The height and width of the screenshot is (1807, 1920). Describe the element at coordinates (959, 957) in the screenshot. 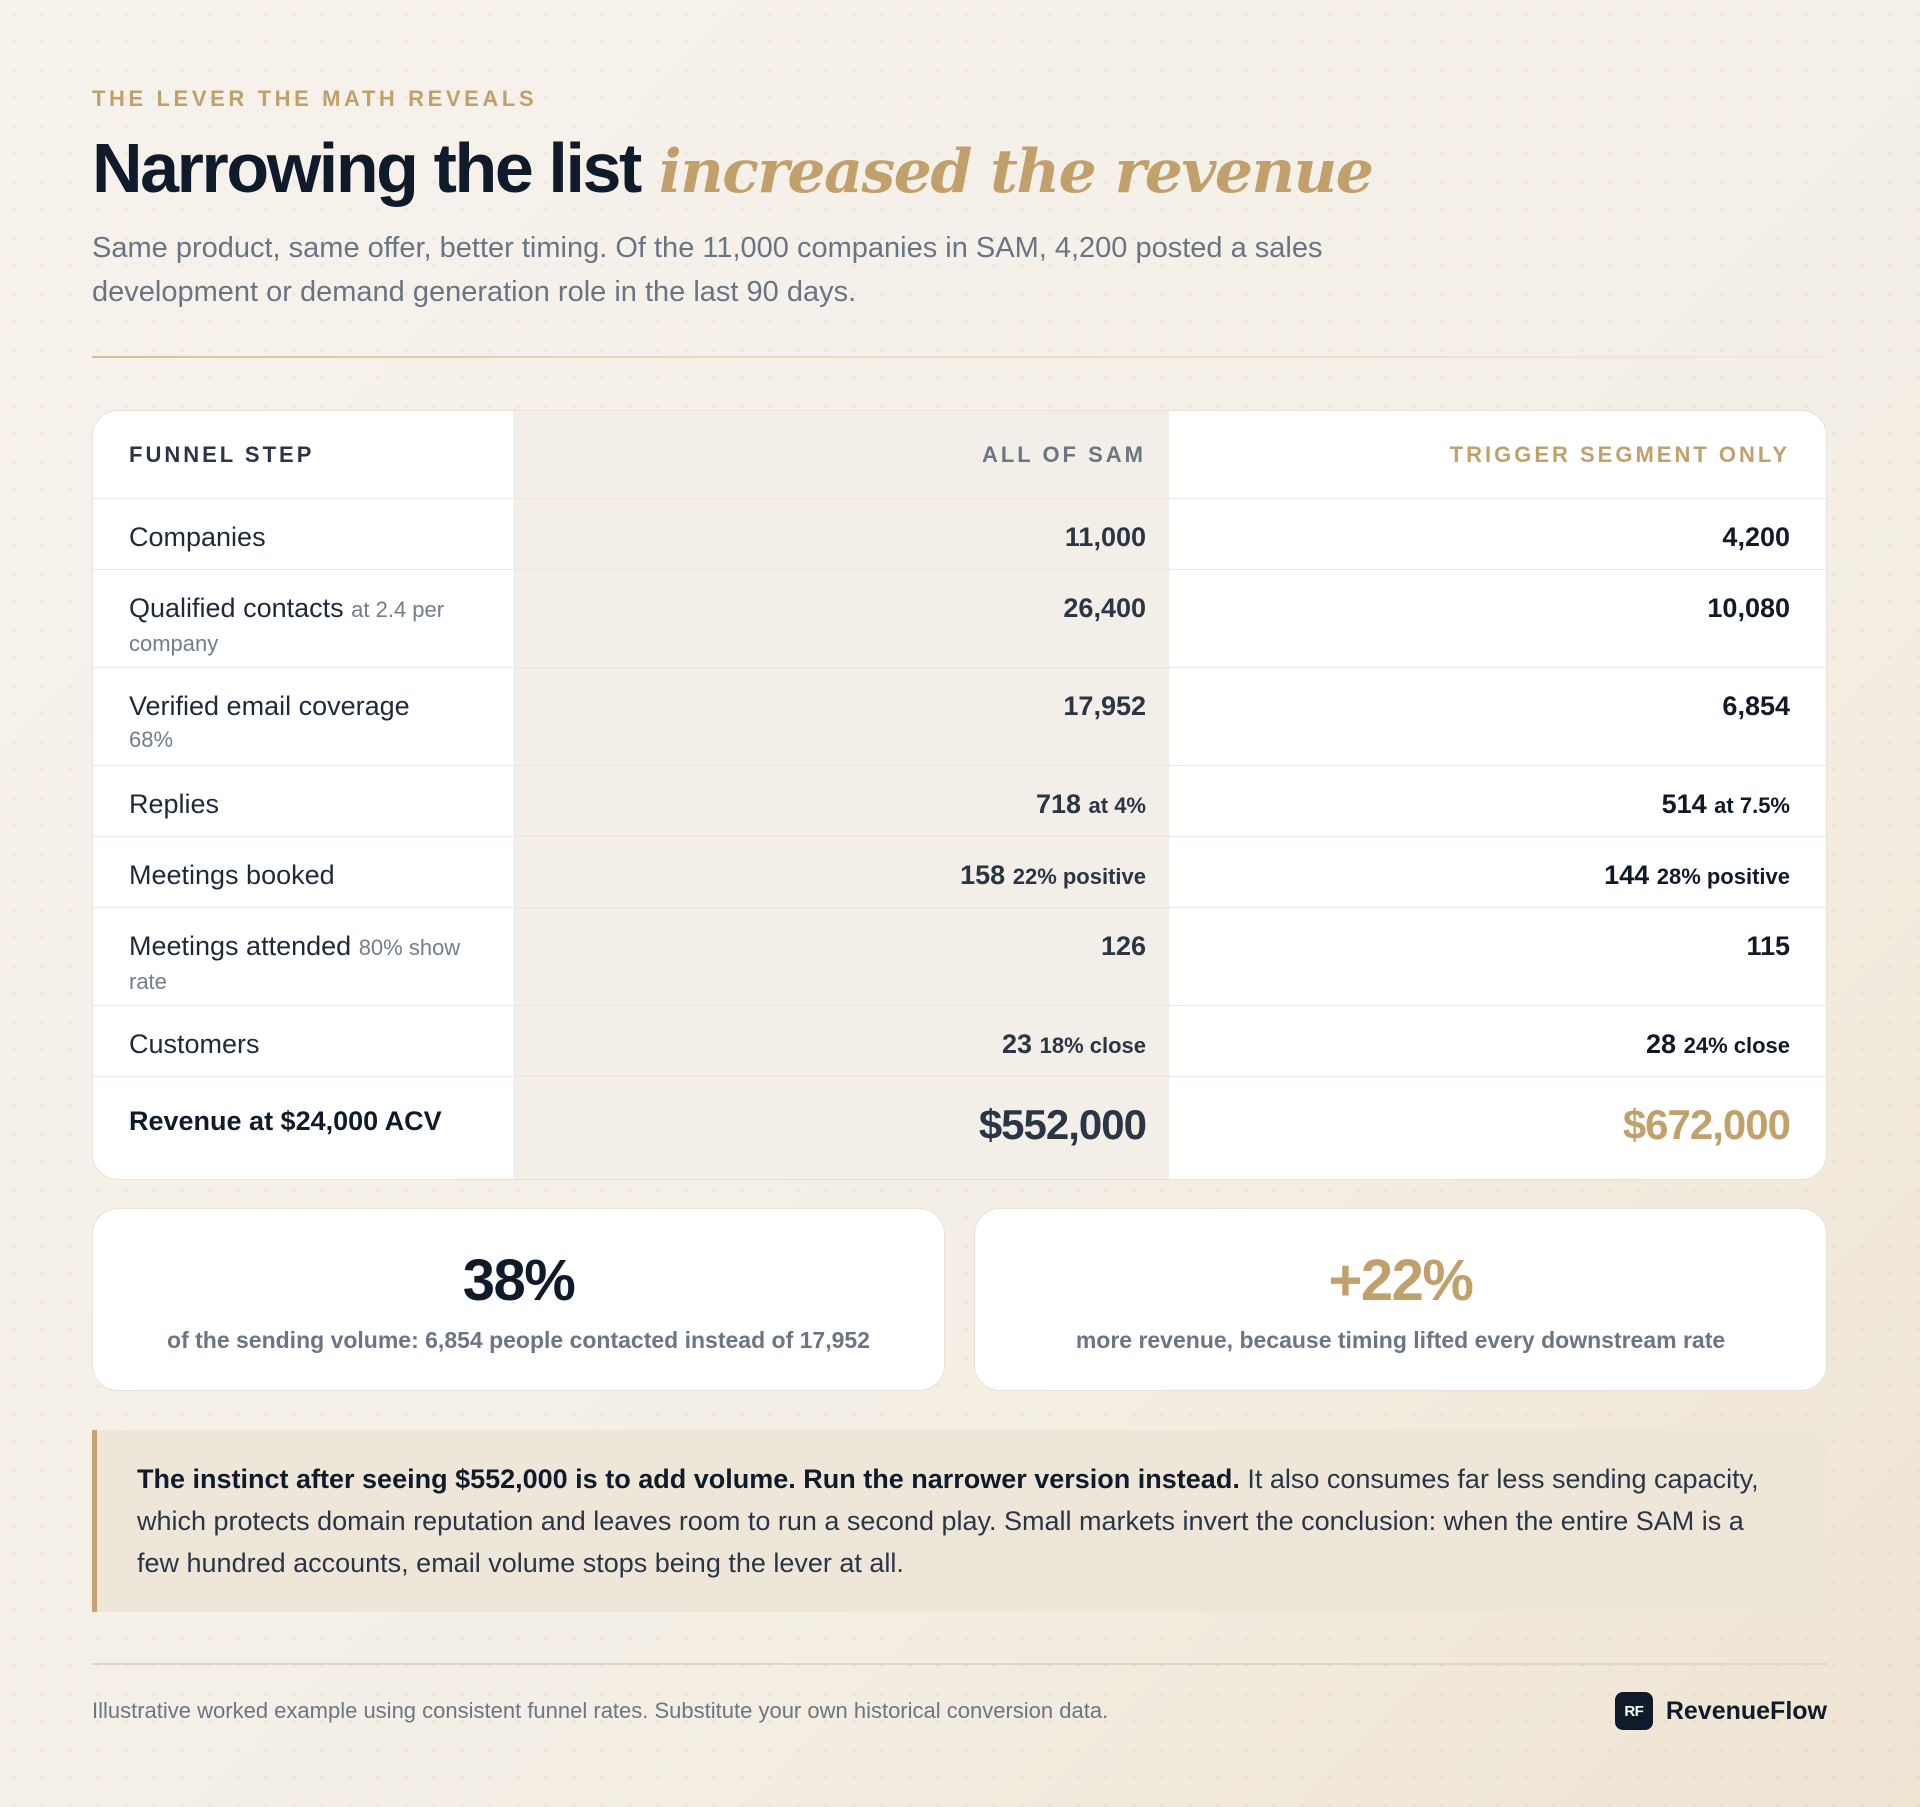

I see `table-row: Meetings attended 80% show rate 126 115` at that location.